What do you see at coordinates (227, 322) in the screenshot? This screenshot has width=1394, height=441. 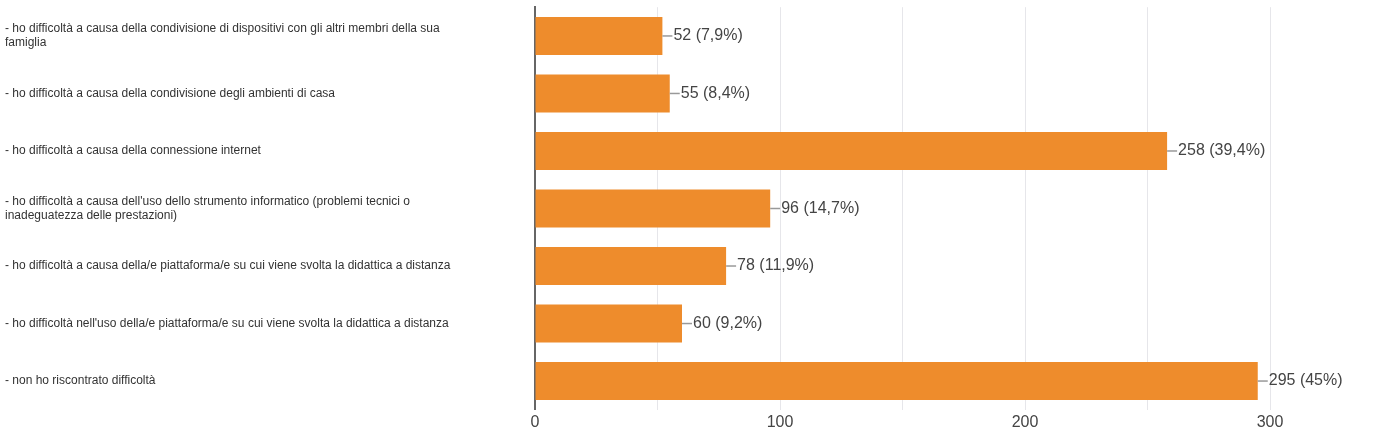 I see `y-tick-label: - ho difficoltà nell'uso della/e piattaforma/e su cui viene svolta la didattica a distanza` at bounding box center [227, 322].